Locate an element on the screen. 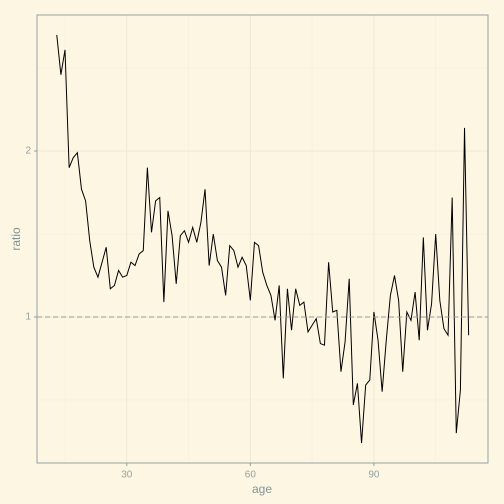 The image size is (504, 504). y-axis-title: ratio is located at coordinates (16, 239).